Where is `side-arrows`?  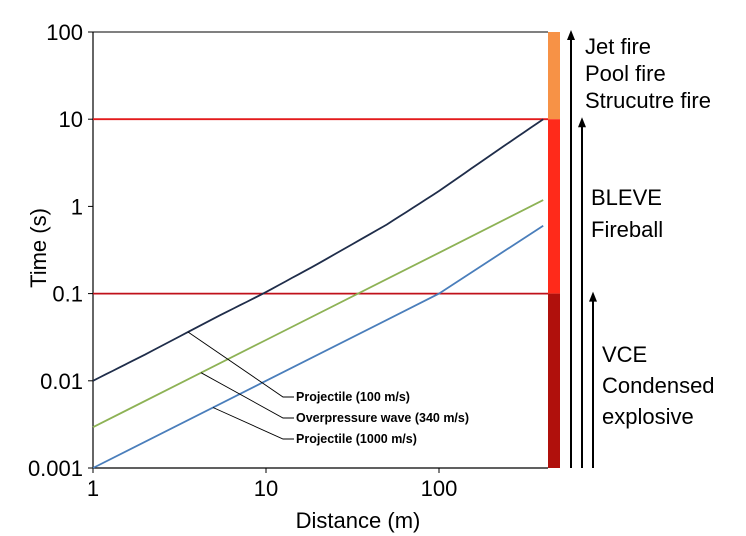
side-arrows is located at coordinates (582, 249).